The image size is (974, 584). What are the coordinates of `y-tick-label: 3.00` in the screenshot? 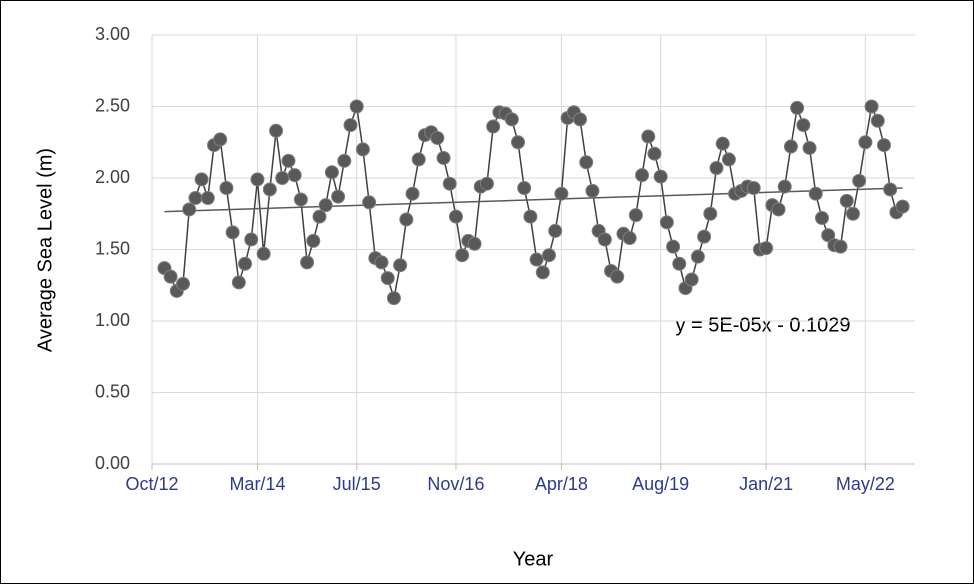 It's located at (112, 34).